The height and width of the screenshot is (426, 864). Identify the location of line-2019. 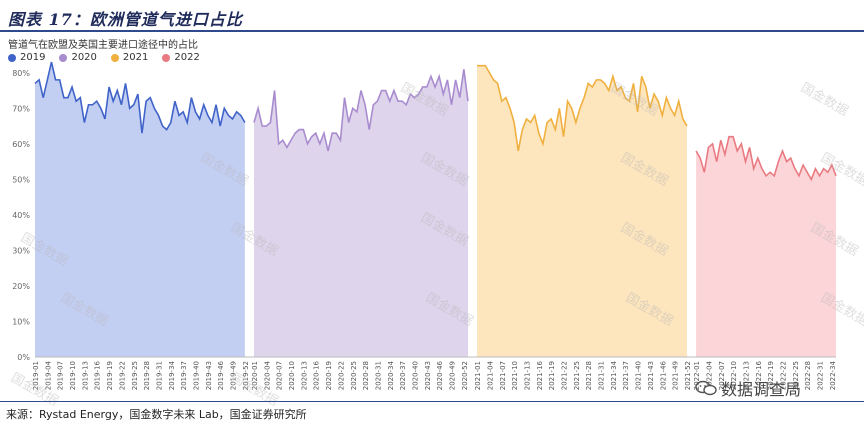
(140, 97).